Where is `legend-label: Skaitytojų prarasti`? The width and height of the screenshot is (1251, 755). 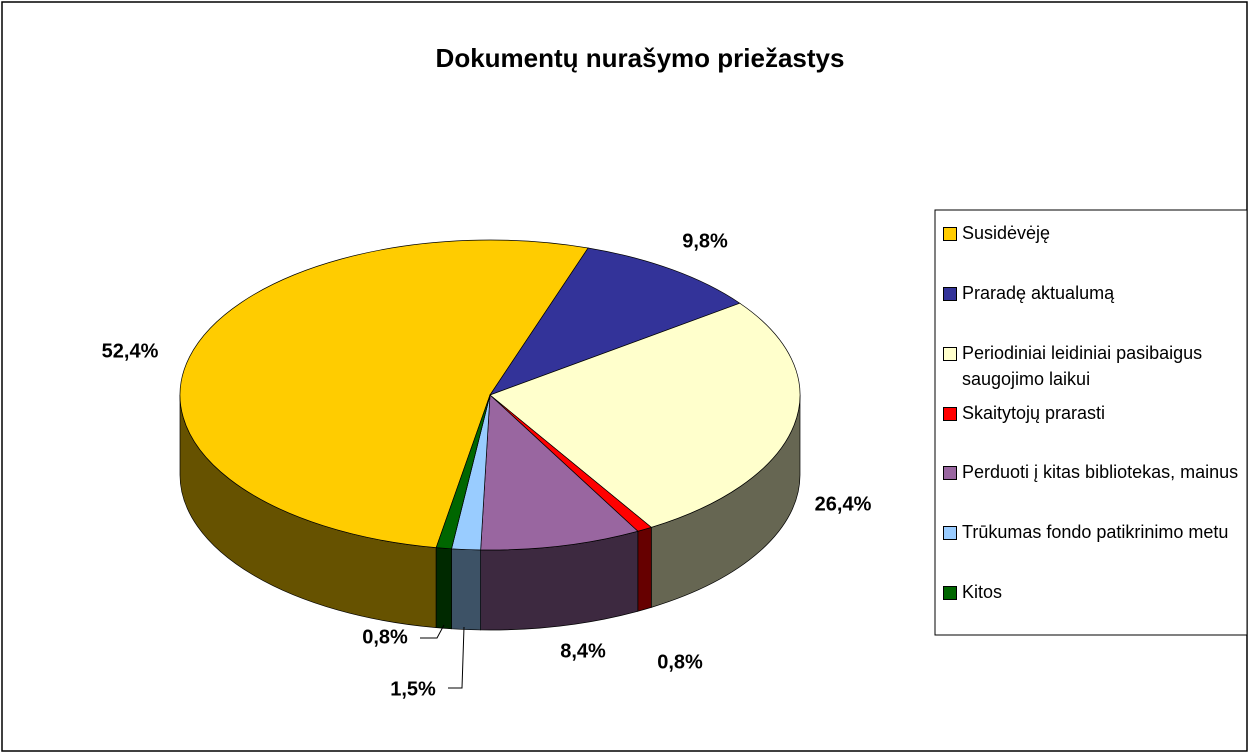 legend-label: Skaitytojų prarasti is located at coordinates (1034, 413).